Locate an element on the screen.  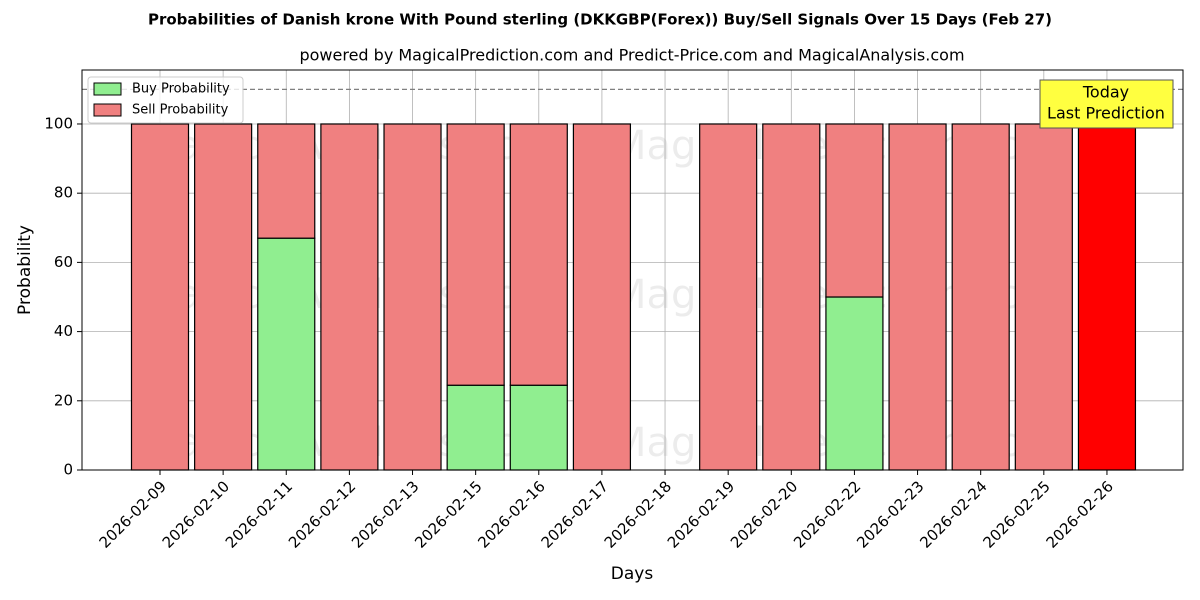
y-tick-label: 20 is located at coordinates (63, 400).